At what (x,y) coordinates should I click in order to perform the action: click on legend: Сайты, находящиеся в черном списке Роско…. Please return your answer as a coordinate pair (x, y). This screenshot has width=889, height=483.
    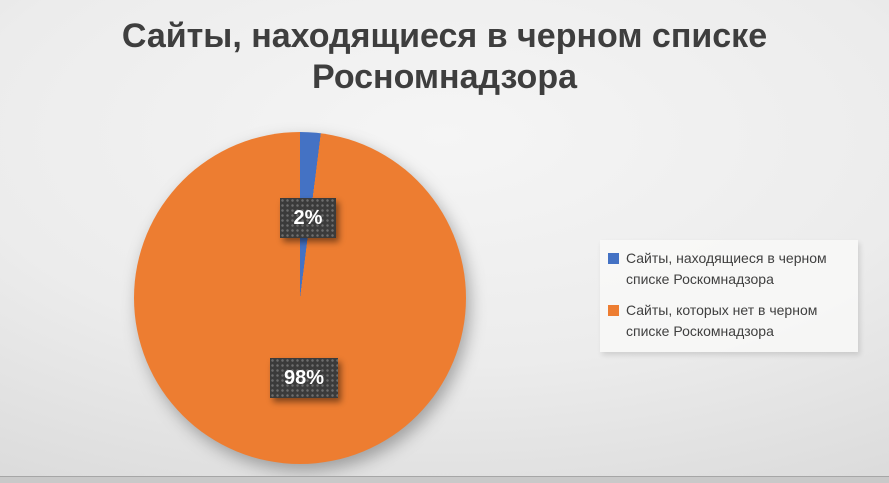
    Looking at the image, I should click on (729, 296).